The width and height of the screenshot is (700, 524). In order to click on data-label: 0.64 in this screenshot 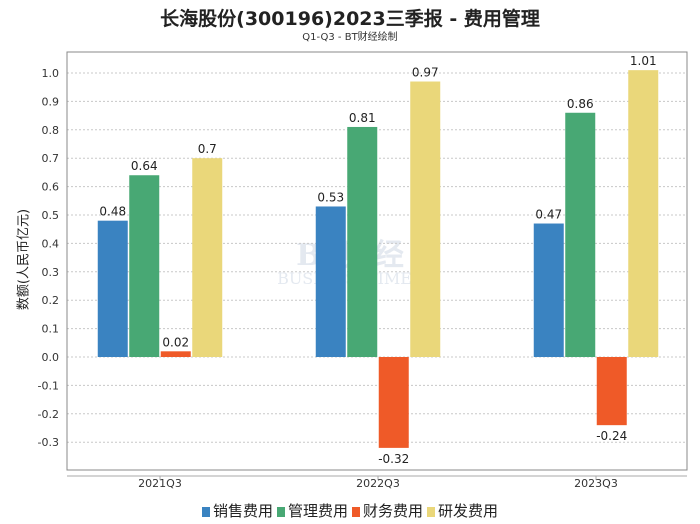, I will do `click(144, 166)`.